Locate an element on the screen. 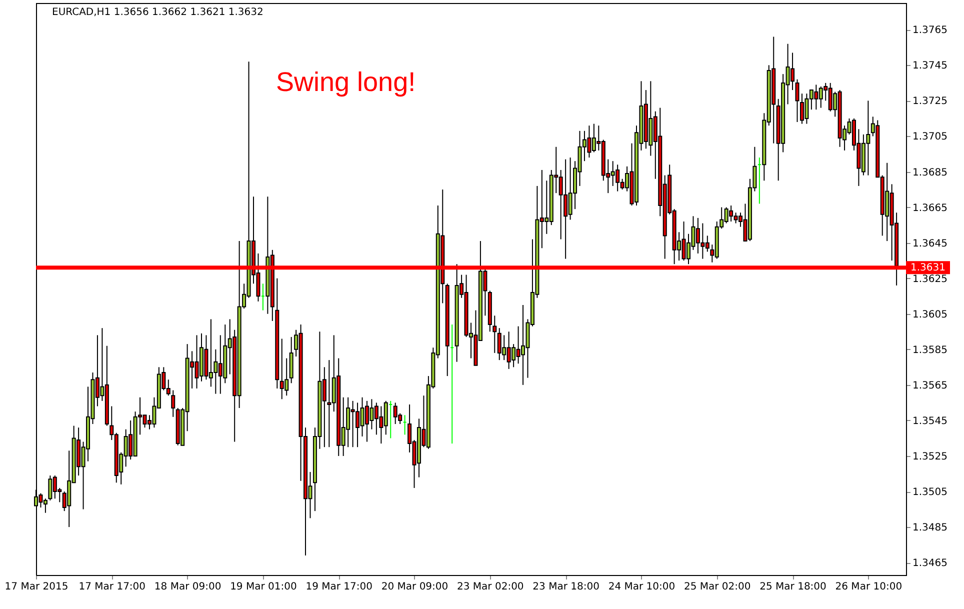  y-tick-label: 1.3485 is located at coordinates (930, 528).